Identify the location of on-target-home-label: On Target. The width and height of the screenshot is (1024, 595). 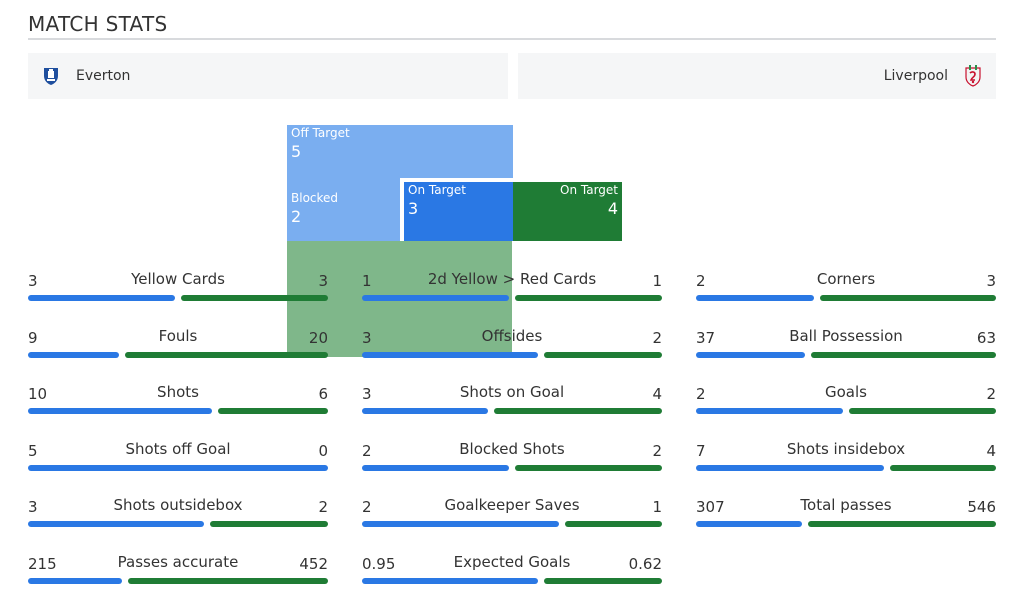
(437, 190).